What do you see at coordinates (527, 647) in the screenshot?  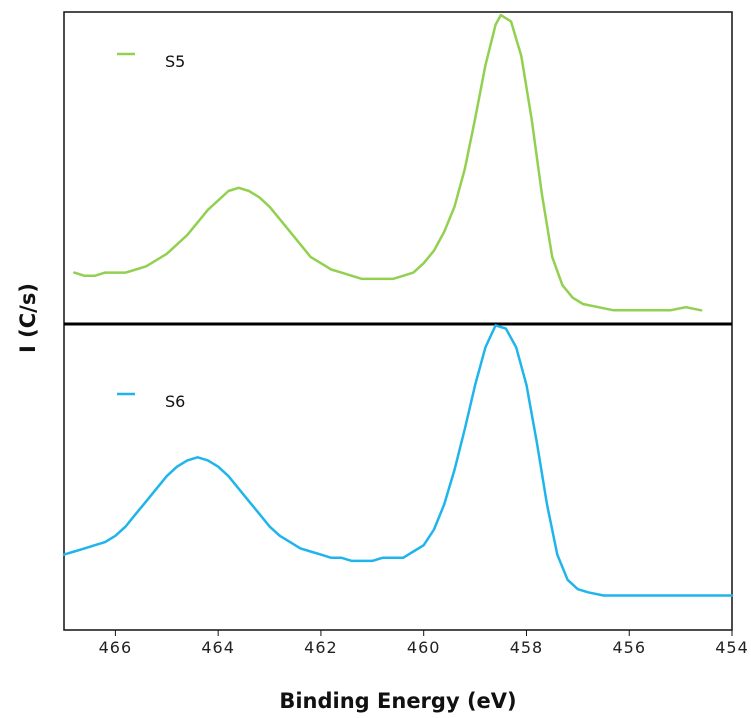 I see `x-tick-label: 458` at bounding box center [527, 647].